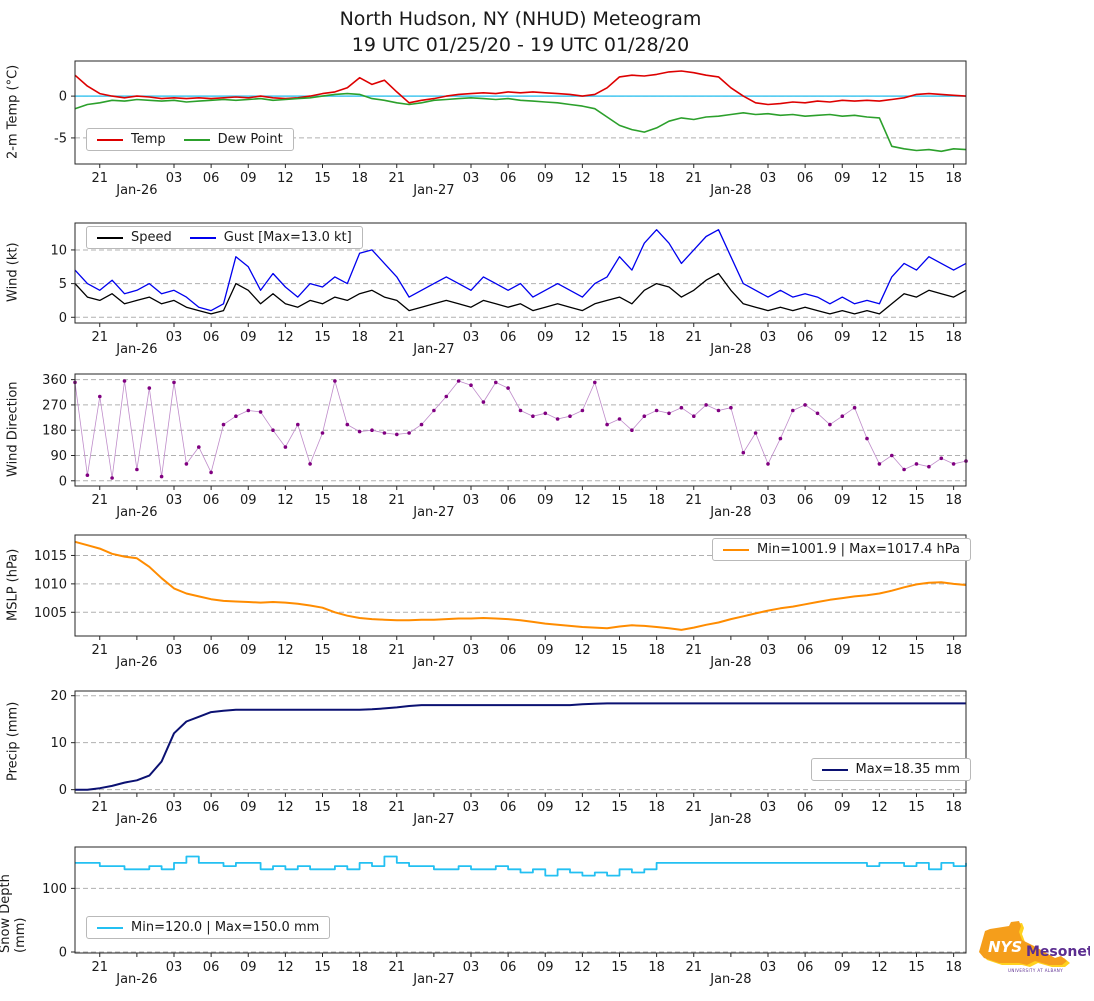 Image resolution: width=1094 pixels, height=1001 pixels. What do you see at coordinates (520, 45) in the screenshot?
I see `title-line-2: 19 UTC 01/25/20 - 19 UTC 01/28/20` at bounding box center [520, 45].